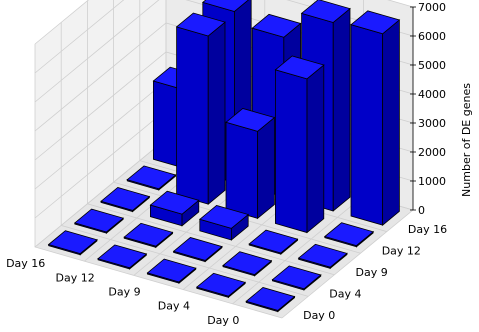 This screenshot has height=332, width=479. What do you see at coordinates (124, 292) in the screenshot?
I see `x-tick-label: Day 9` at bounding box center [124, 292].